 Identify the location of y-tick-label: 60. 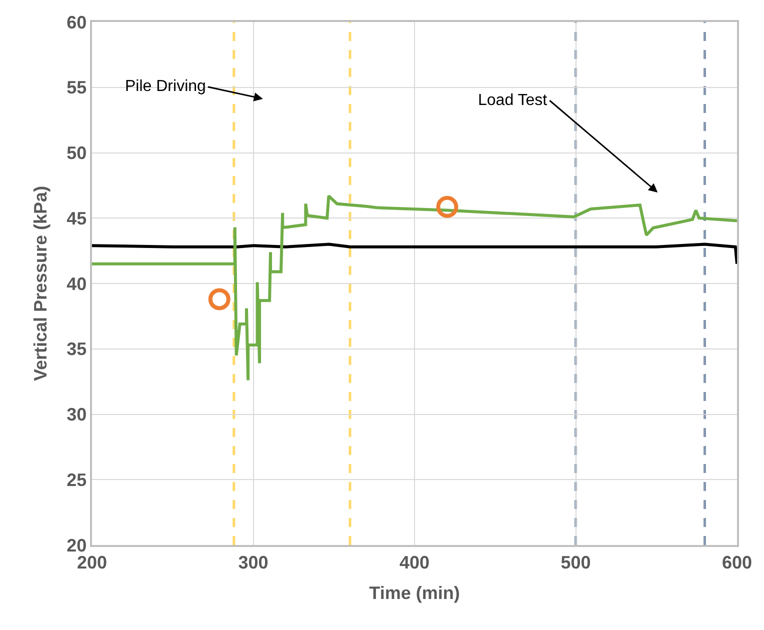
(76, 22).